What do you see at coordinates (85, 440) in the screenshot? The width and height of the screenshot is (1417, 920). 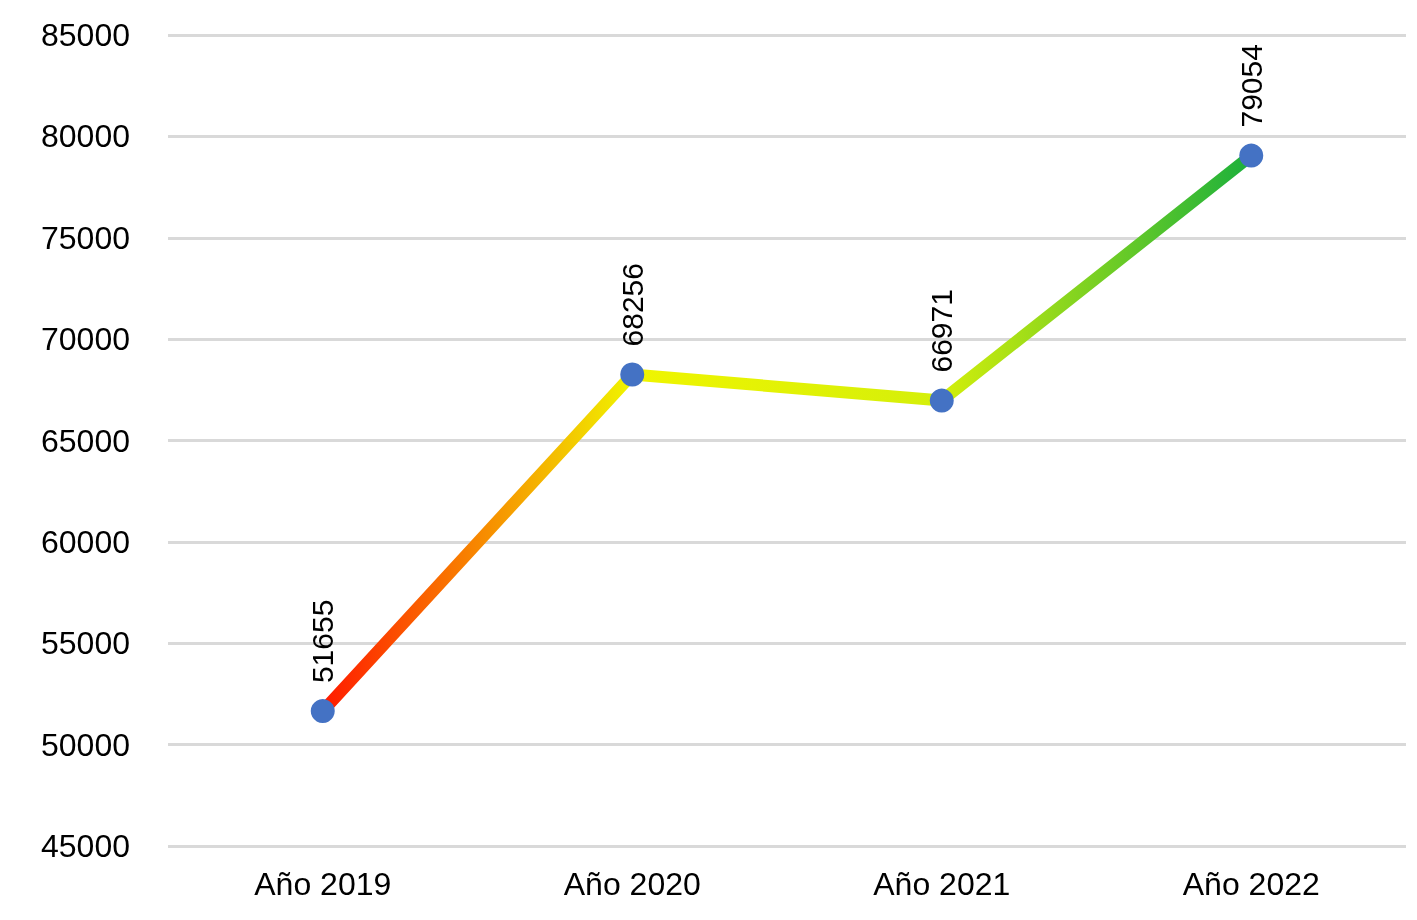 I see `y-tick-label: 65000` at bounding box center [85, 440].